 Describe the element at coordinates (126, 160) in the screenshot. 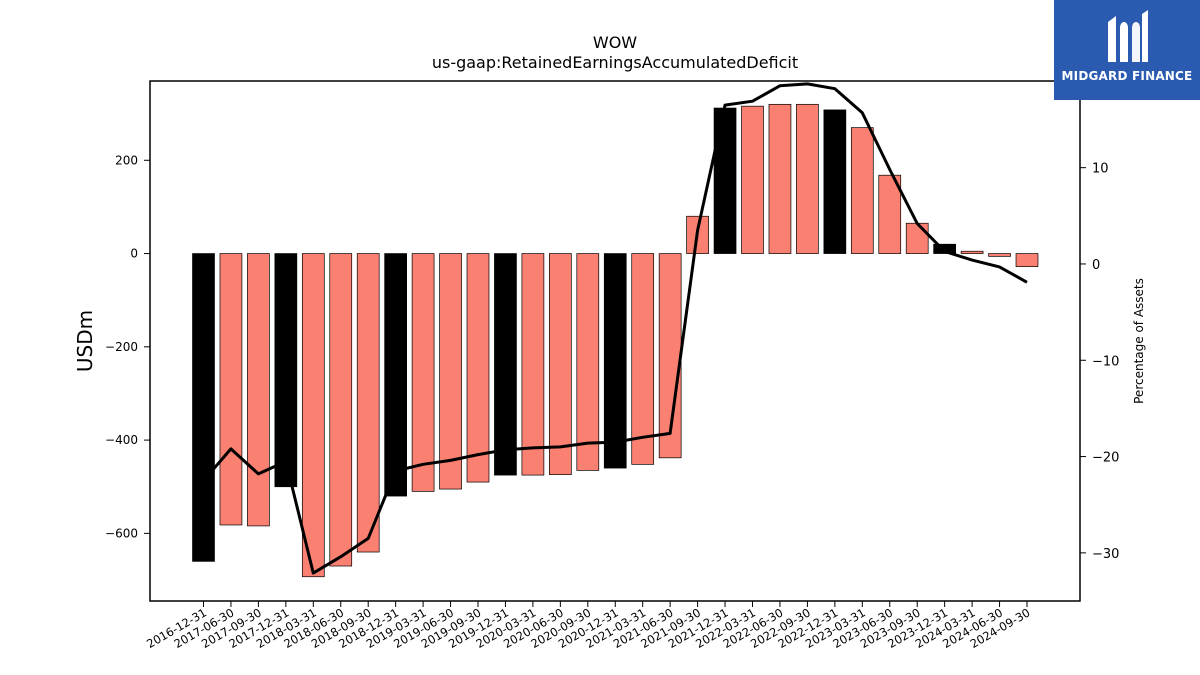

I see `y-tick-label: 200` at that location.